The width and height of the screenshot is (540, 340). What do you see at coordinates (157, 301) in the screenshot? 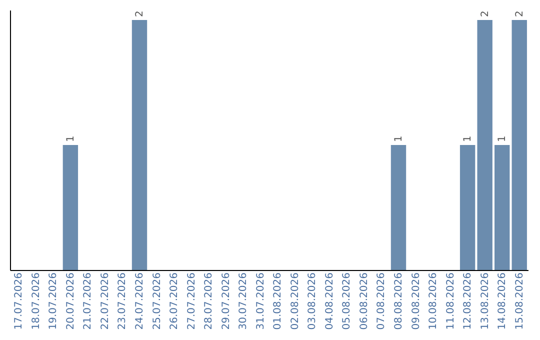
I see `x-tick-label: 25.07.2026` at bounding box center [157, 301].